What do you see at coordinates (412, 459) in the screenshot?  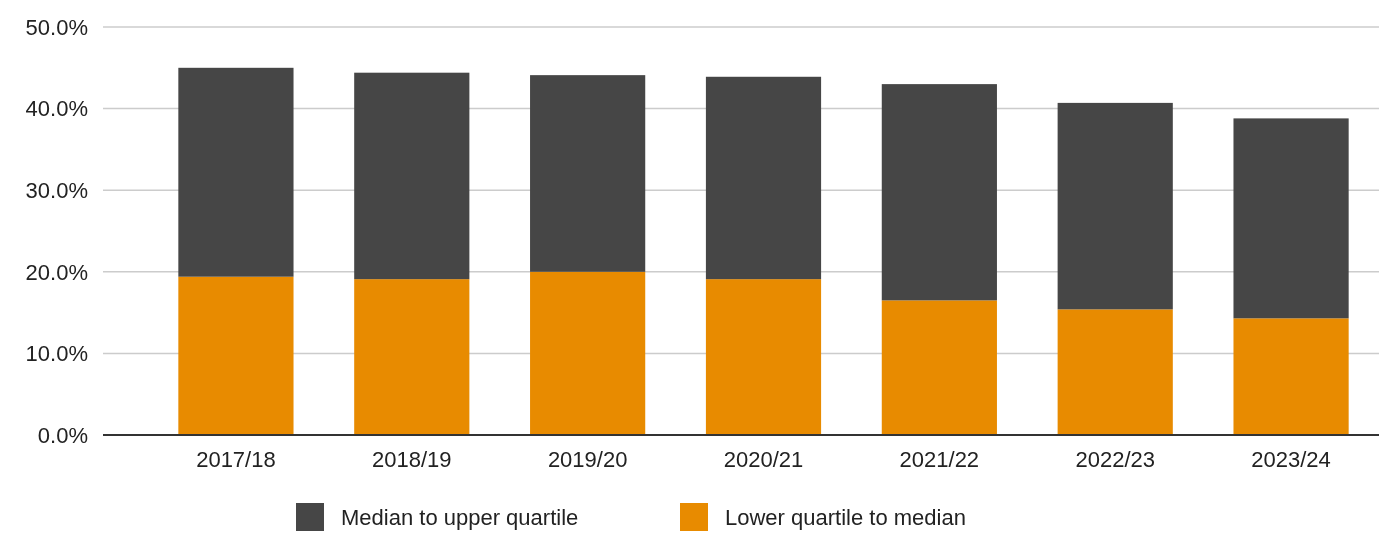 I see `x-tick-label: 2018/19` at bounding box center [412, 459].